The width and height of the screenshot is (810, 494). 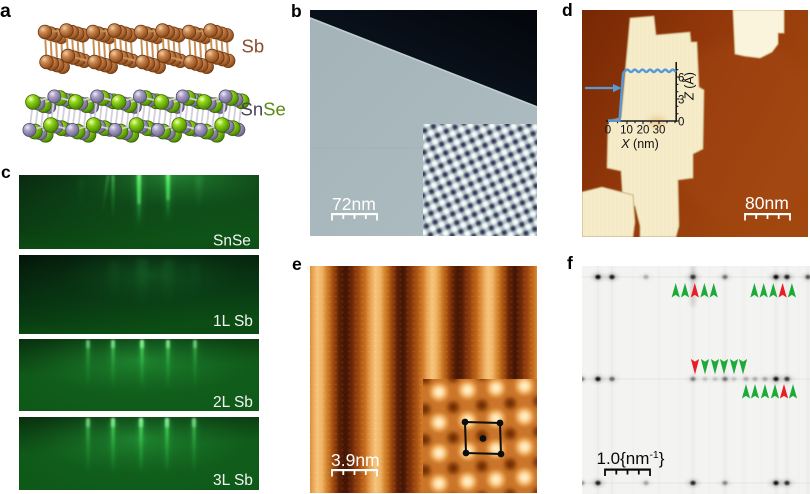 What do you see at coordinates (626, 131) in the screenshot?
I see `svg-text: 10` at bounding box center [626, 131].